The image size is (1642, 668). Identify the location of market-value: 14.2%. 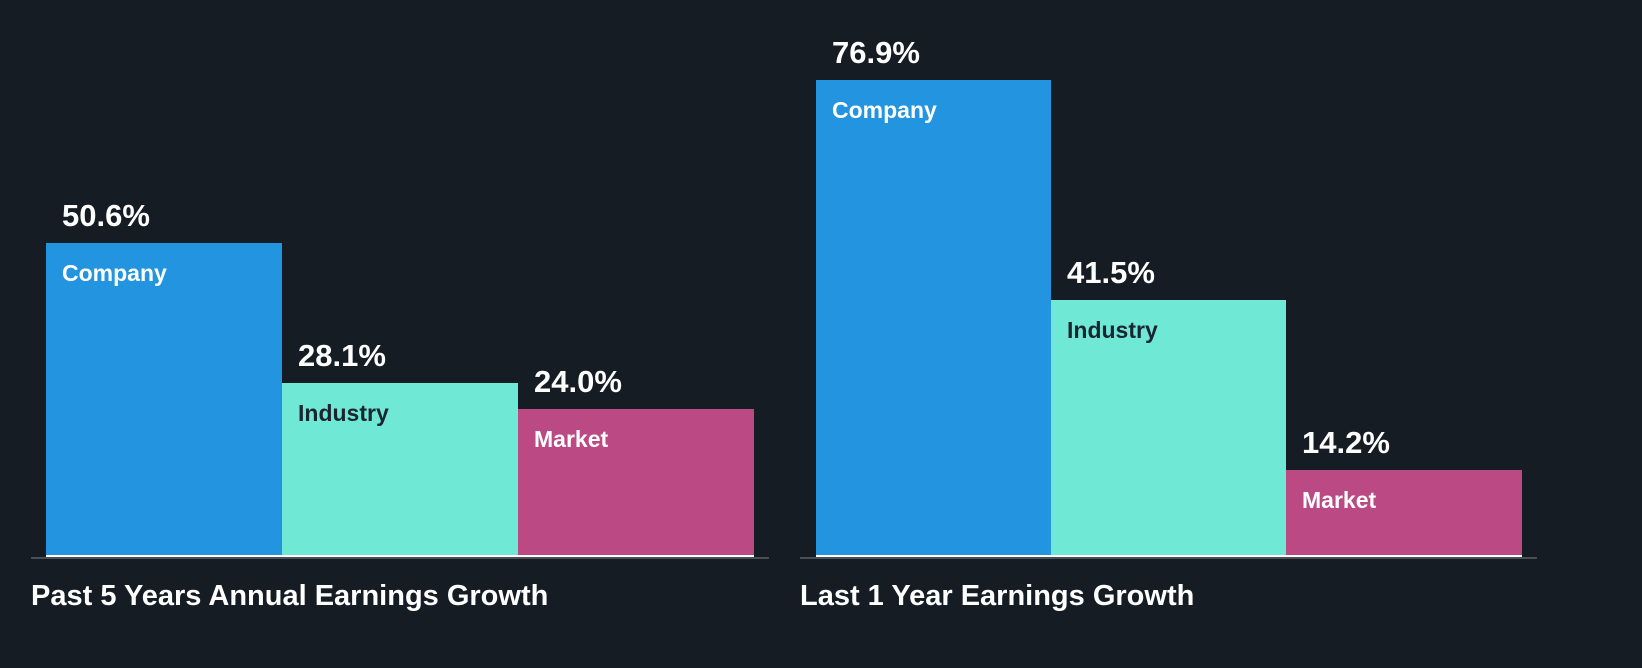
(1346, 442).